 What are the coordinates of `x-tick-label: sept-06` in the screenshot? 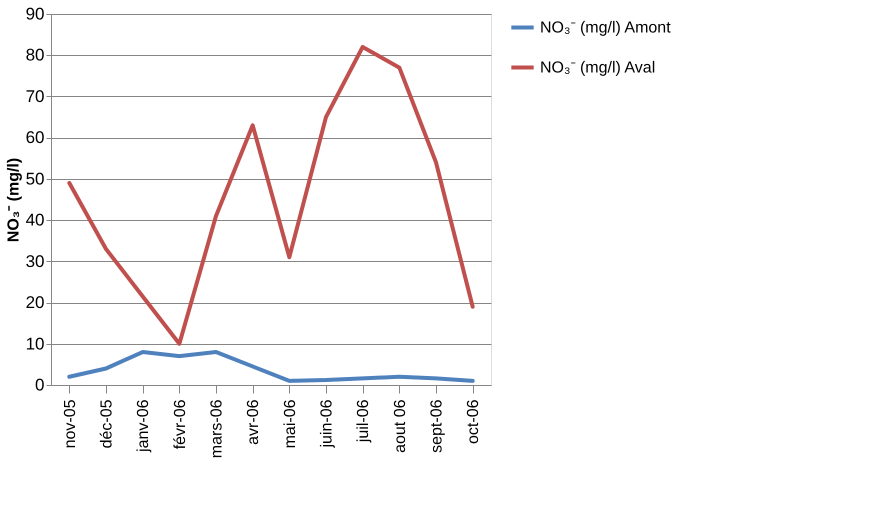 It's located at (437, 426).